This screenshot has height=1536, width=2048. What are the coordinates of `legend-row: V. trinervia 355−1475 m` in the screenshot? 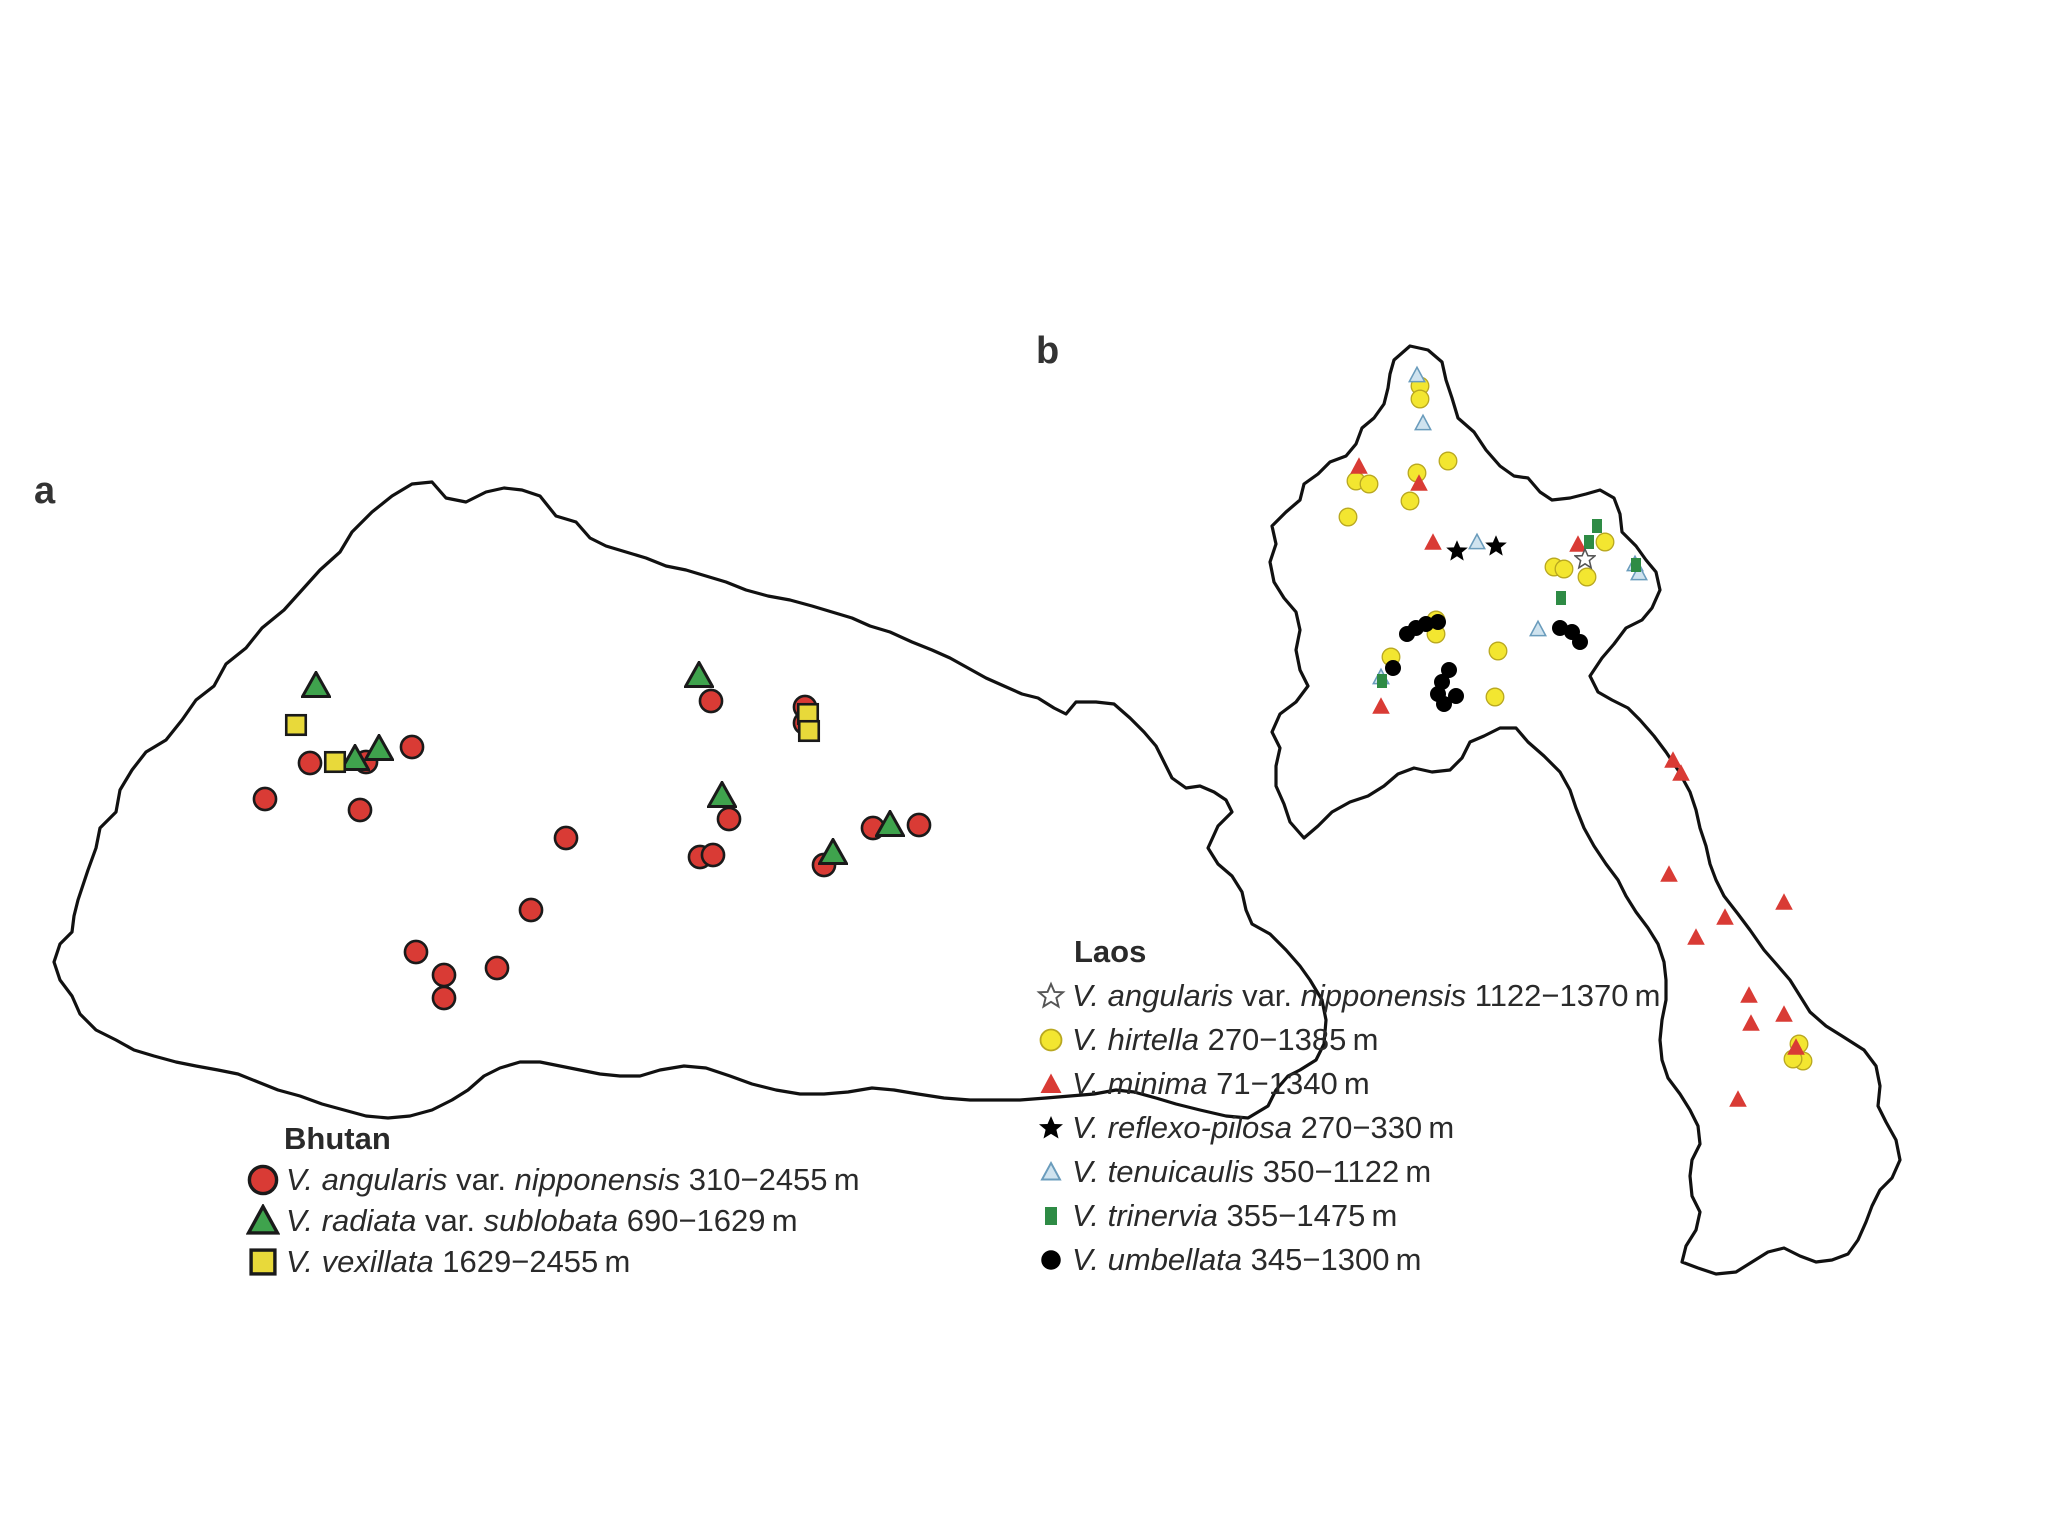 It's located at (1348, 1216).